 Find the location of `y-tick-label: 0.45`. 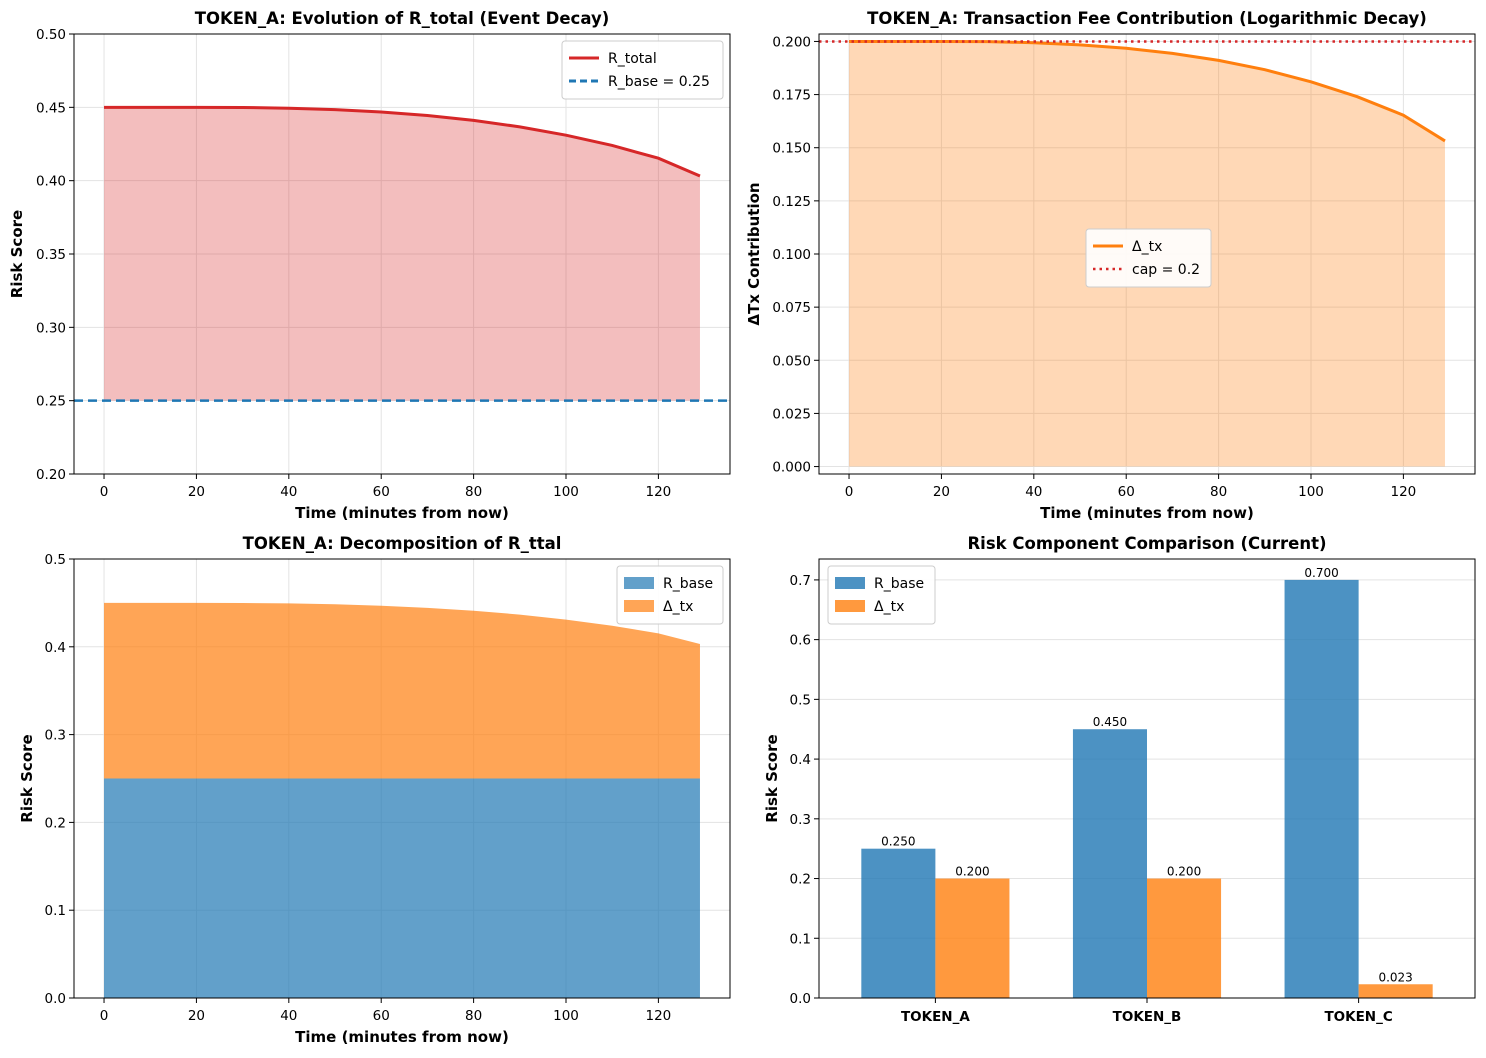

y-tick-label: 0.45 is located at coordinates (51, 108).